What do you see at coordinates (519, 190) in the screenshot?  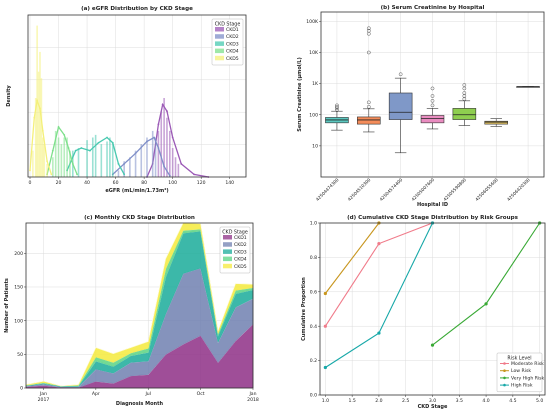 I see `x-tick-label: 42506420300` at bounding box center [519, 190].